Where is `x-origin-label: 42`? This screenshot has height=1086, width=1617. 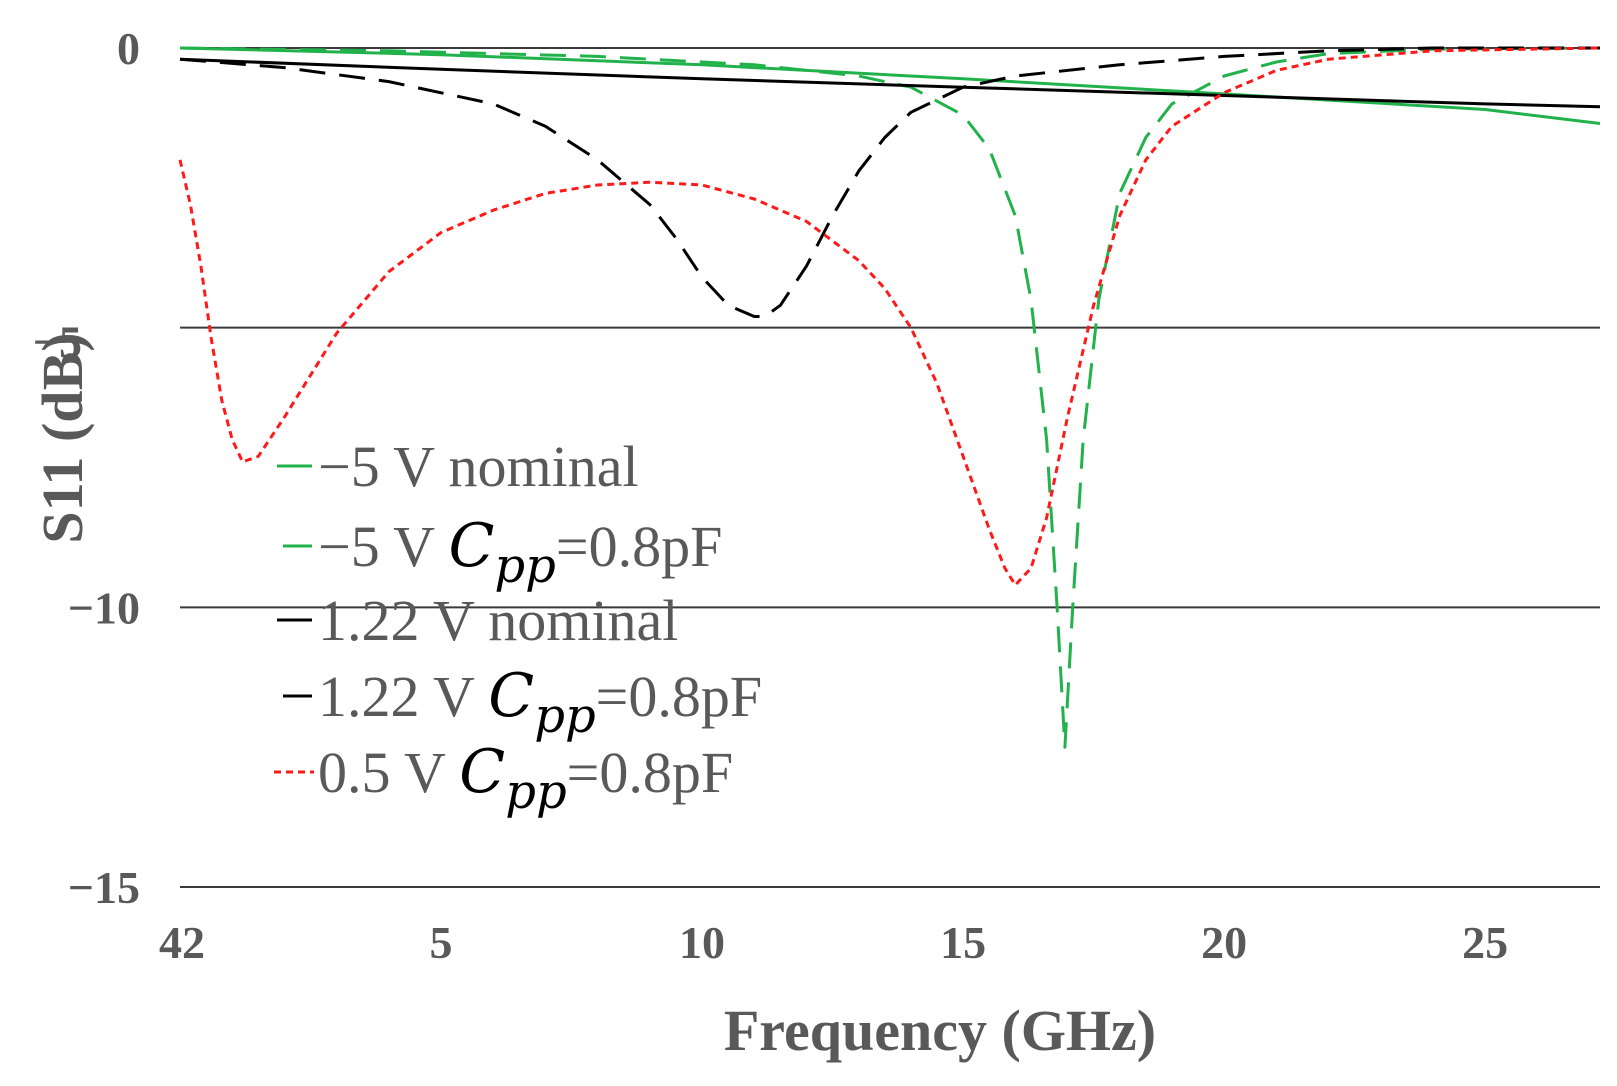 x-origin-label: 42 is located at coordinates (182, 942).